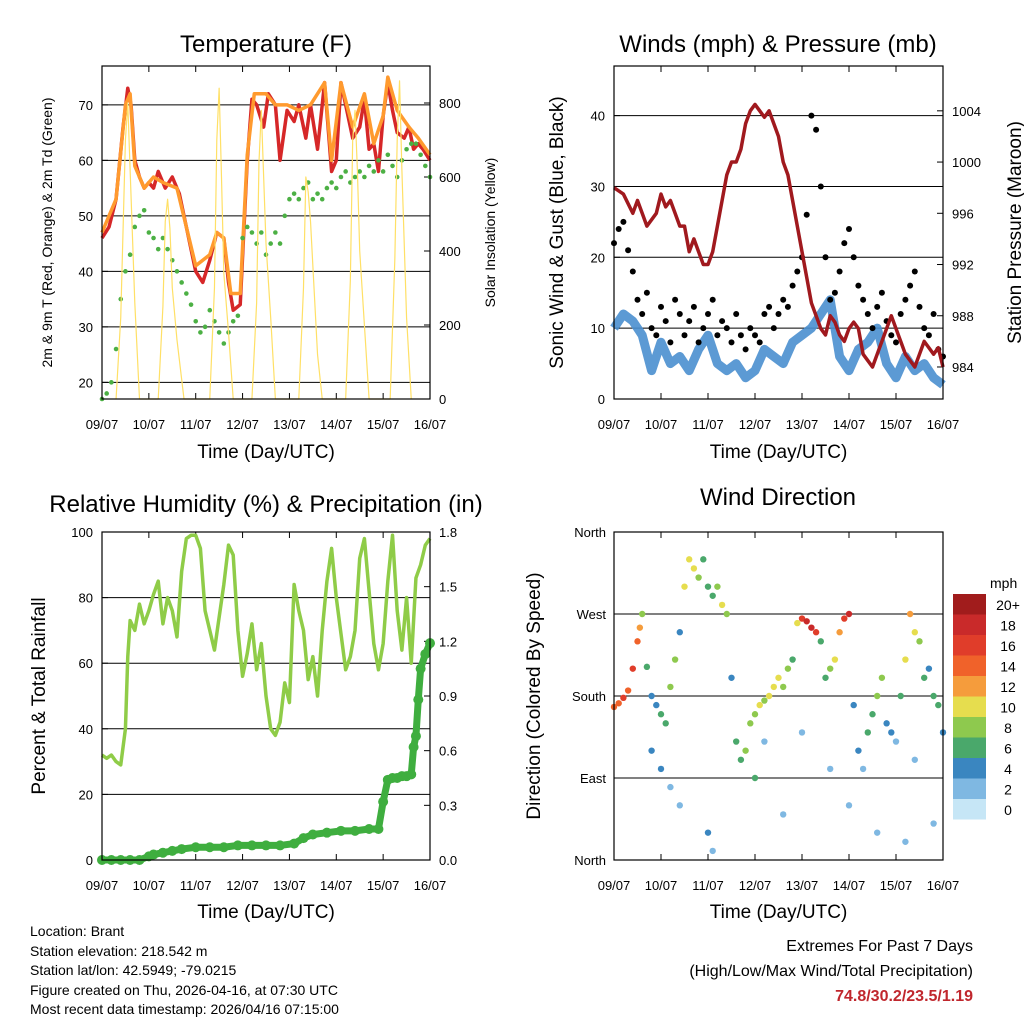  What do you see at coordinates (1008, 769) in the screenshot?
I see `colorbar-label: 4` at bounding box center [1008, 769].